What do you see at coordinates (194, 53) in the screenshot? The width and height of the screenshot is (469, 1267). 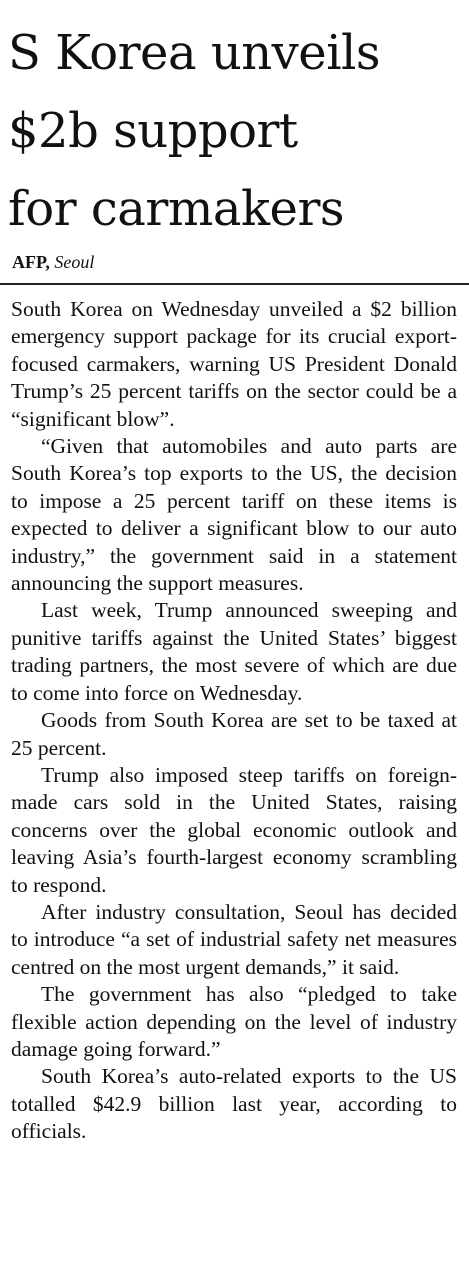 I see `headline-line-1: S Korea unveils` at bounding box center [194, 53].